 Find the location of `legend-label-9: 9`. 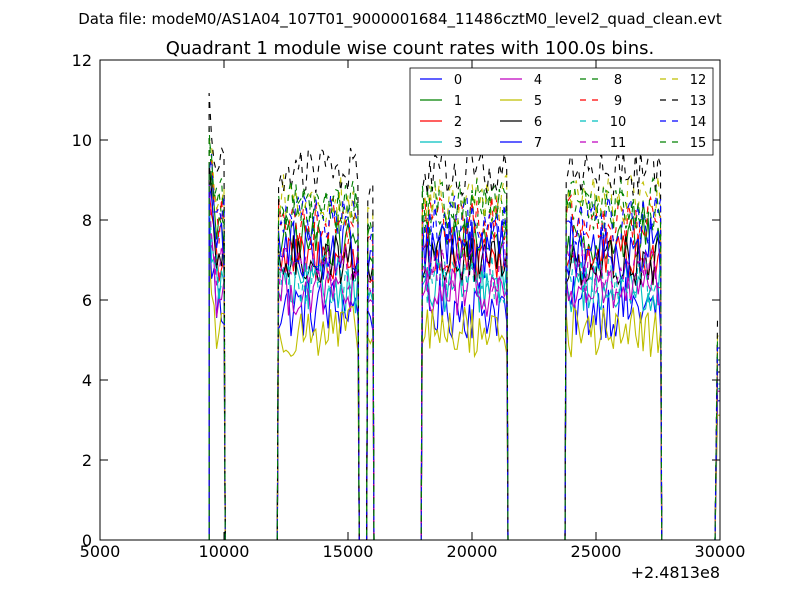

legend-label-9: 9 is located at coordinates (618, 101).